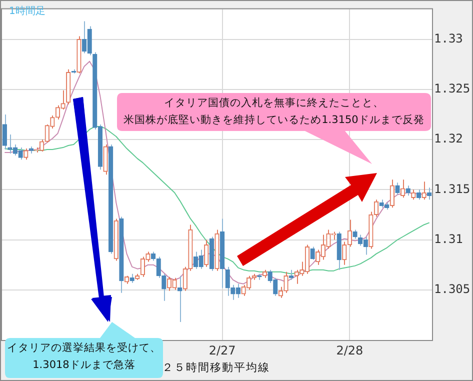 This screenshot has height=381, width=473. What do you see at coordinates (448, 38) in the screenshot?
I see `y-tick-label: 1.33` at bounding box center [448, 38].